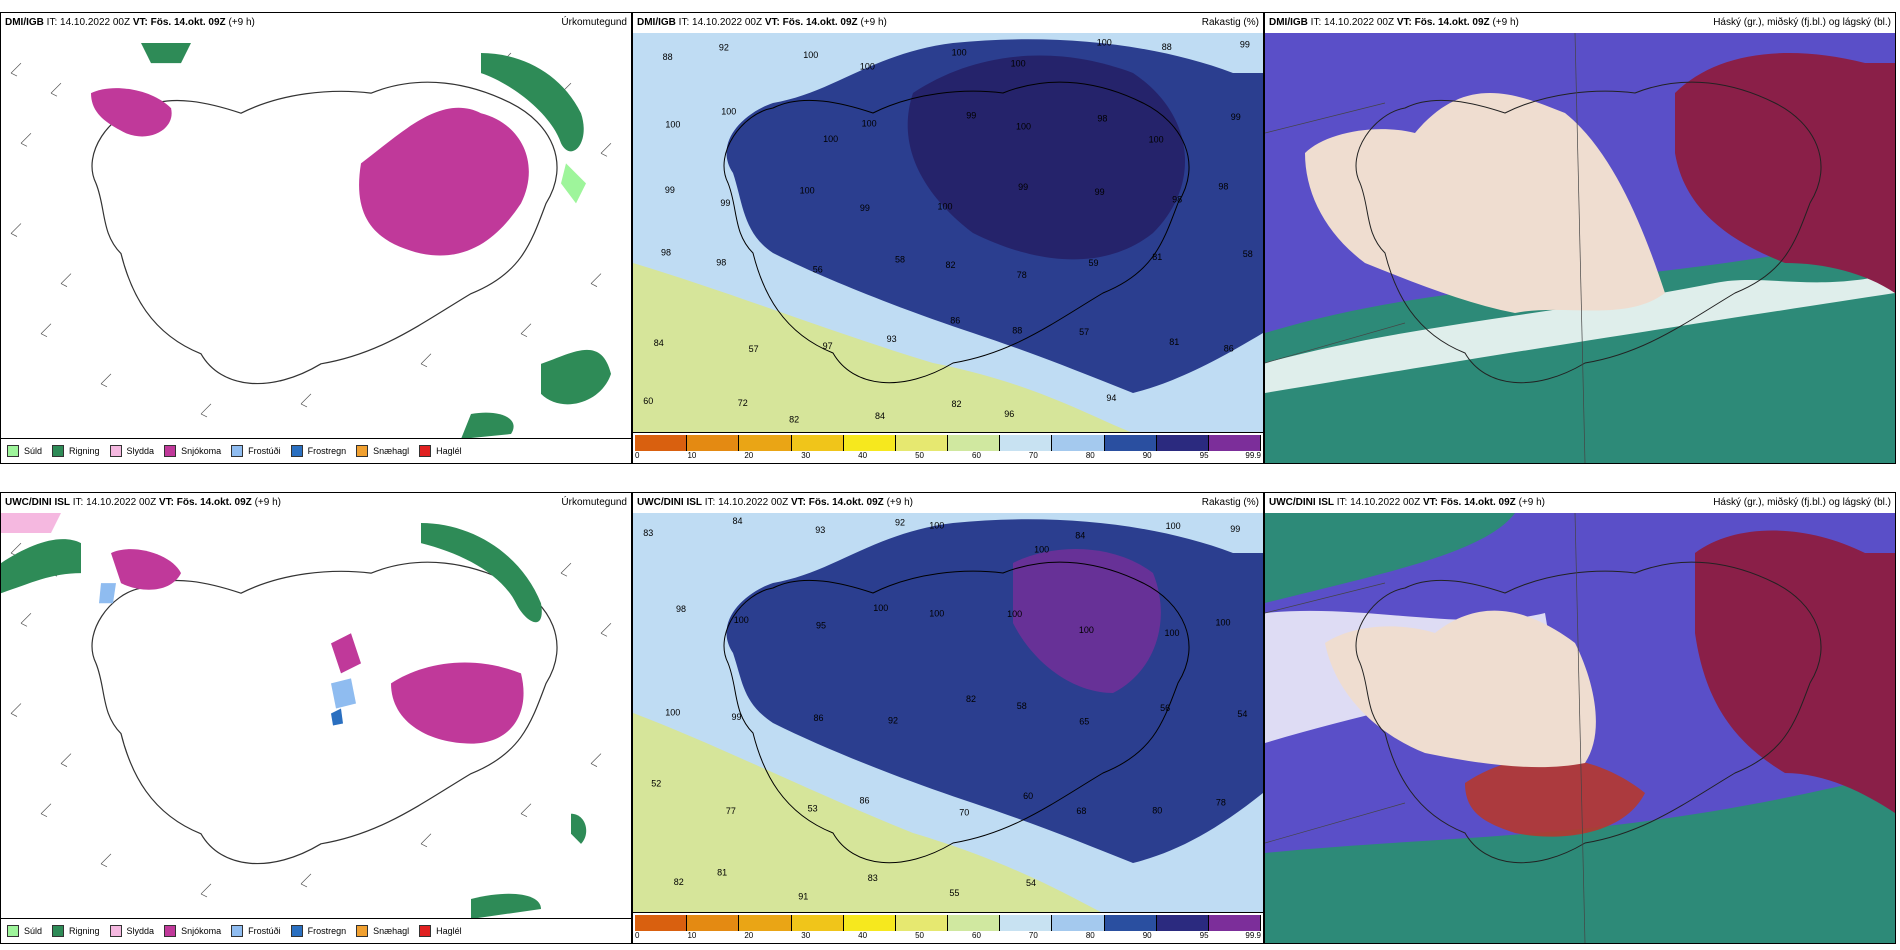 The width and height of the screenshot is (1900, 950). I want to click on legend-item: Snjókoma, so click(192, 931).